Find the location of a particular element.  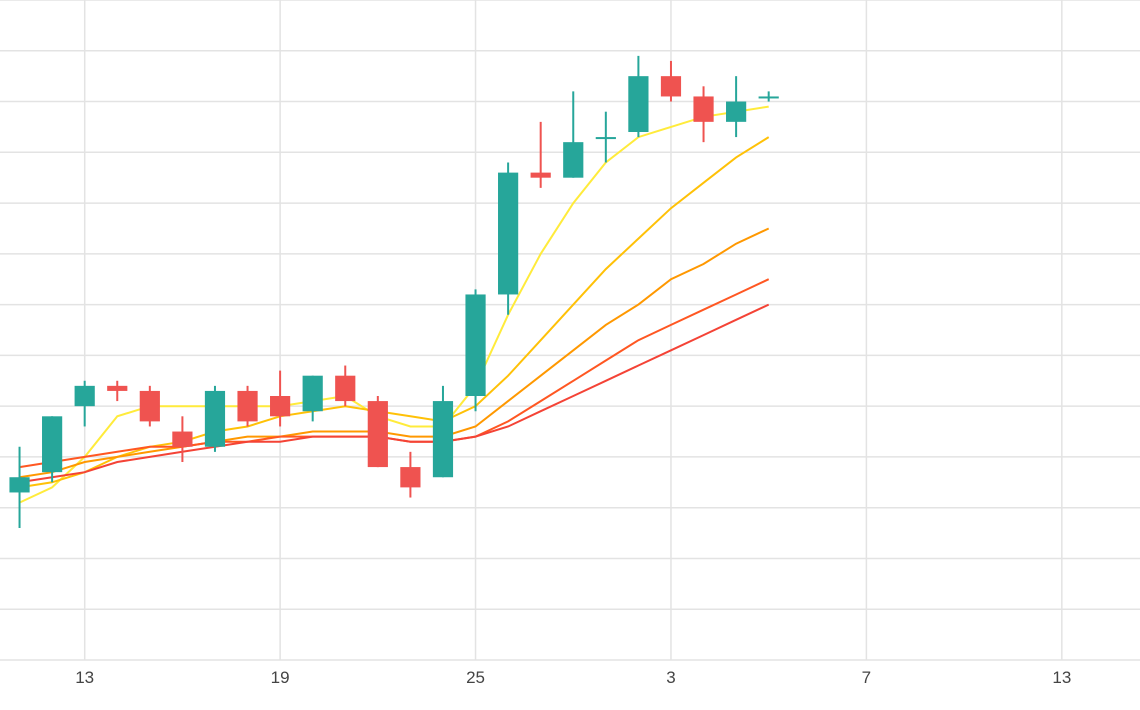

x-tick-label: 19 is located at coordinates (280, 677).